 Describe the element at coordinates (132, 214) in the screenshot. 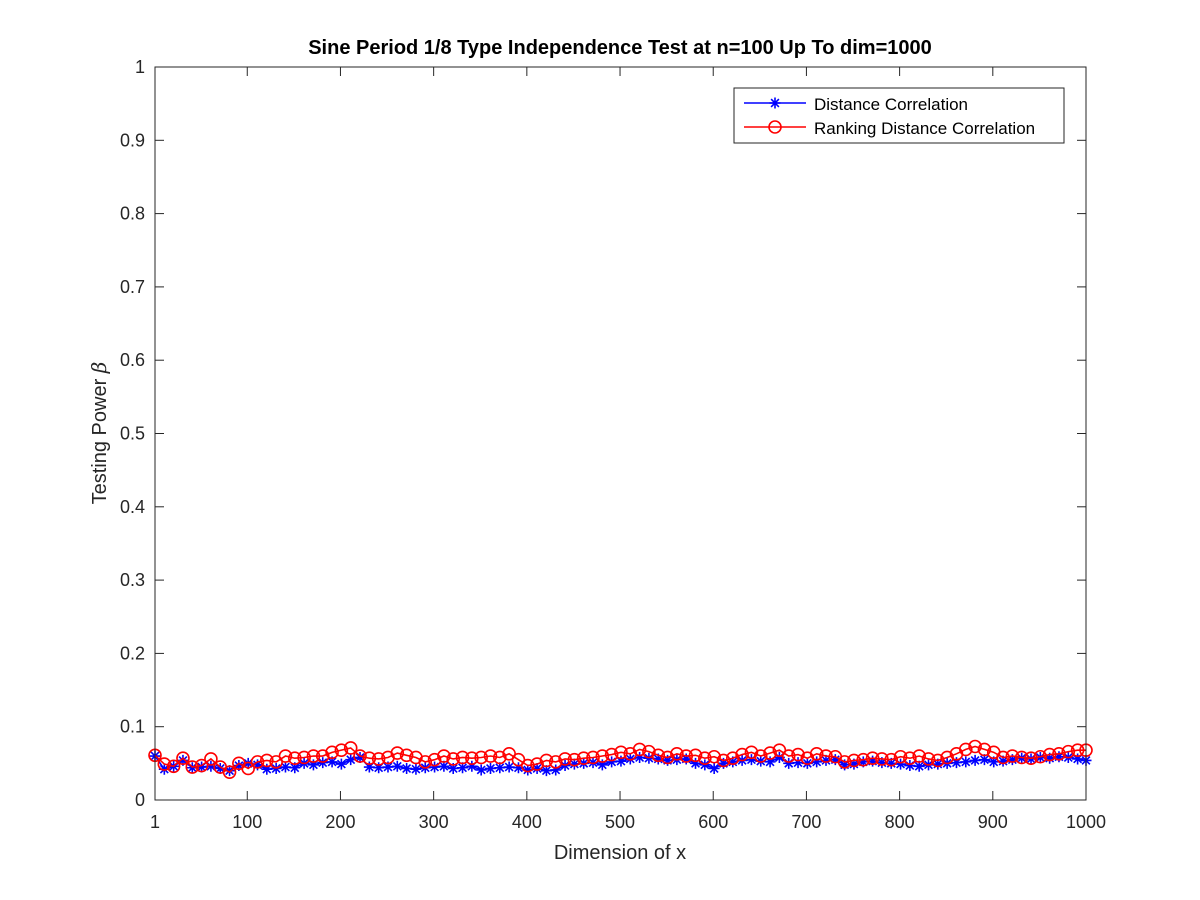

I see `y-tick-label: 0.8` at that location.